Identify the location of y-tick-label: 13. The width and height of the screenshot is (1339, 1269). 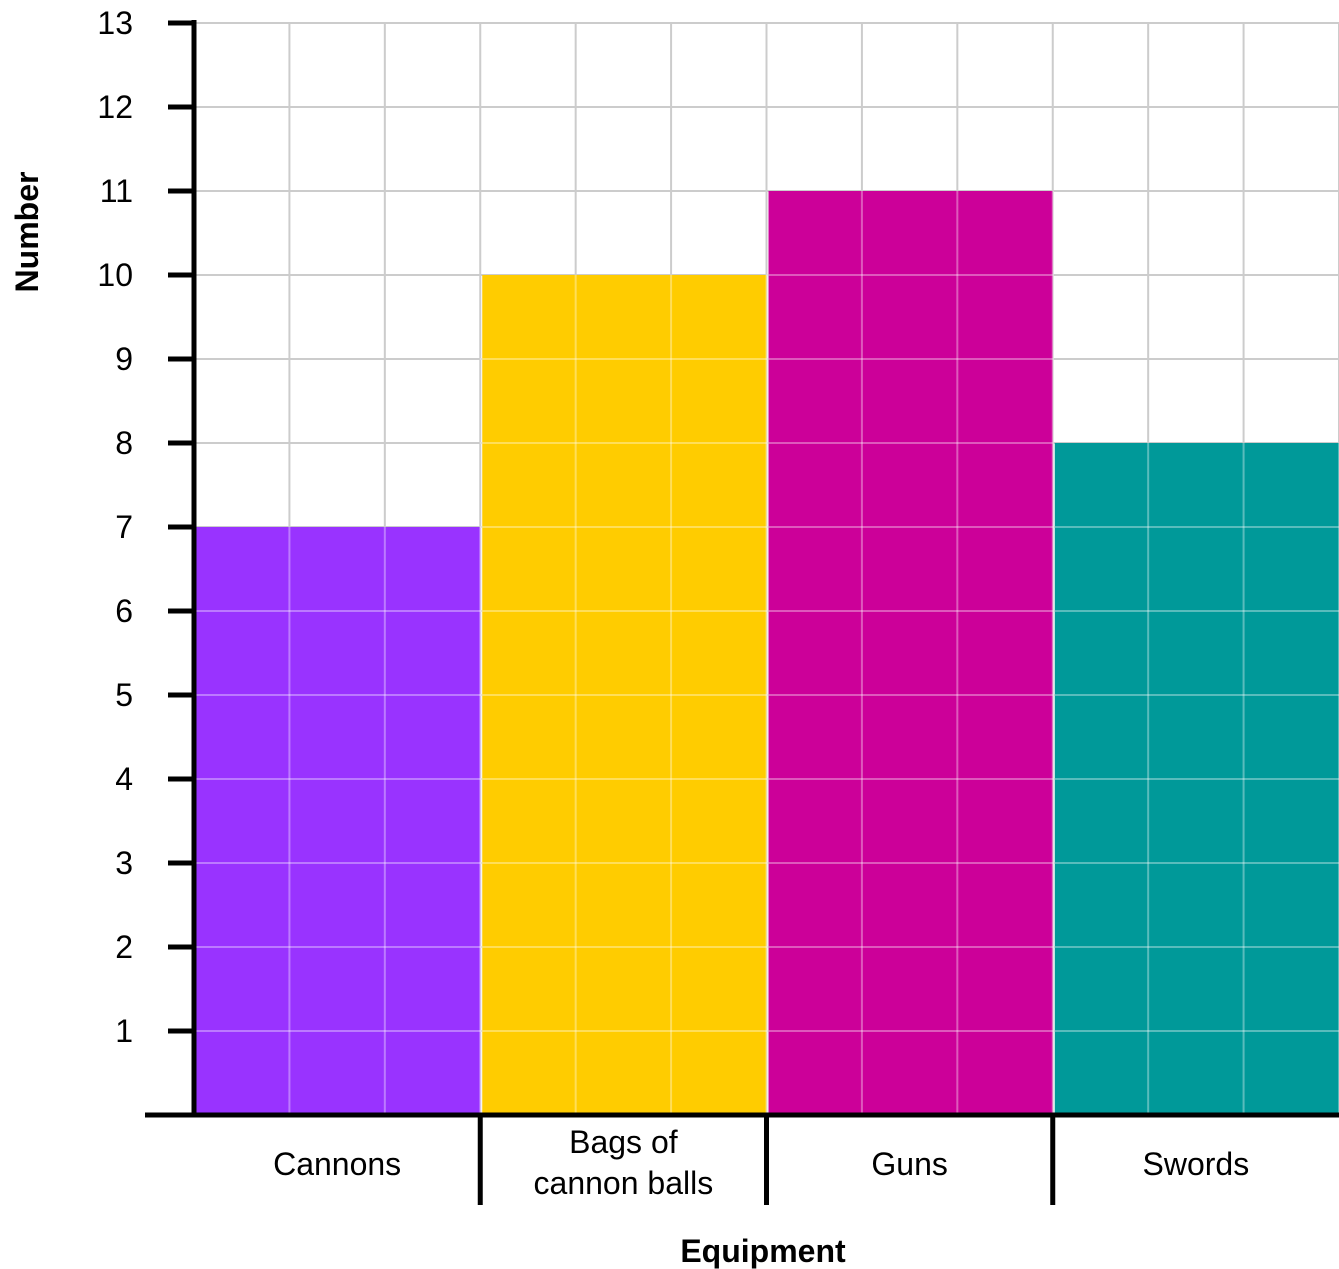
(115, 23).